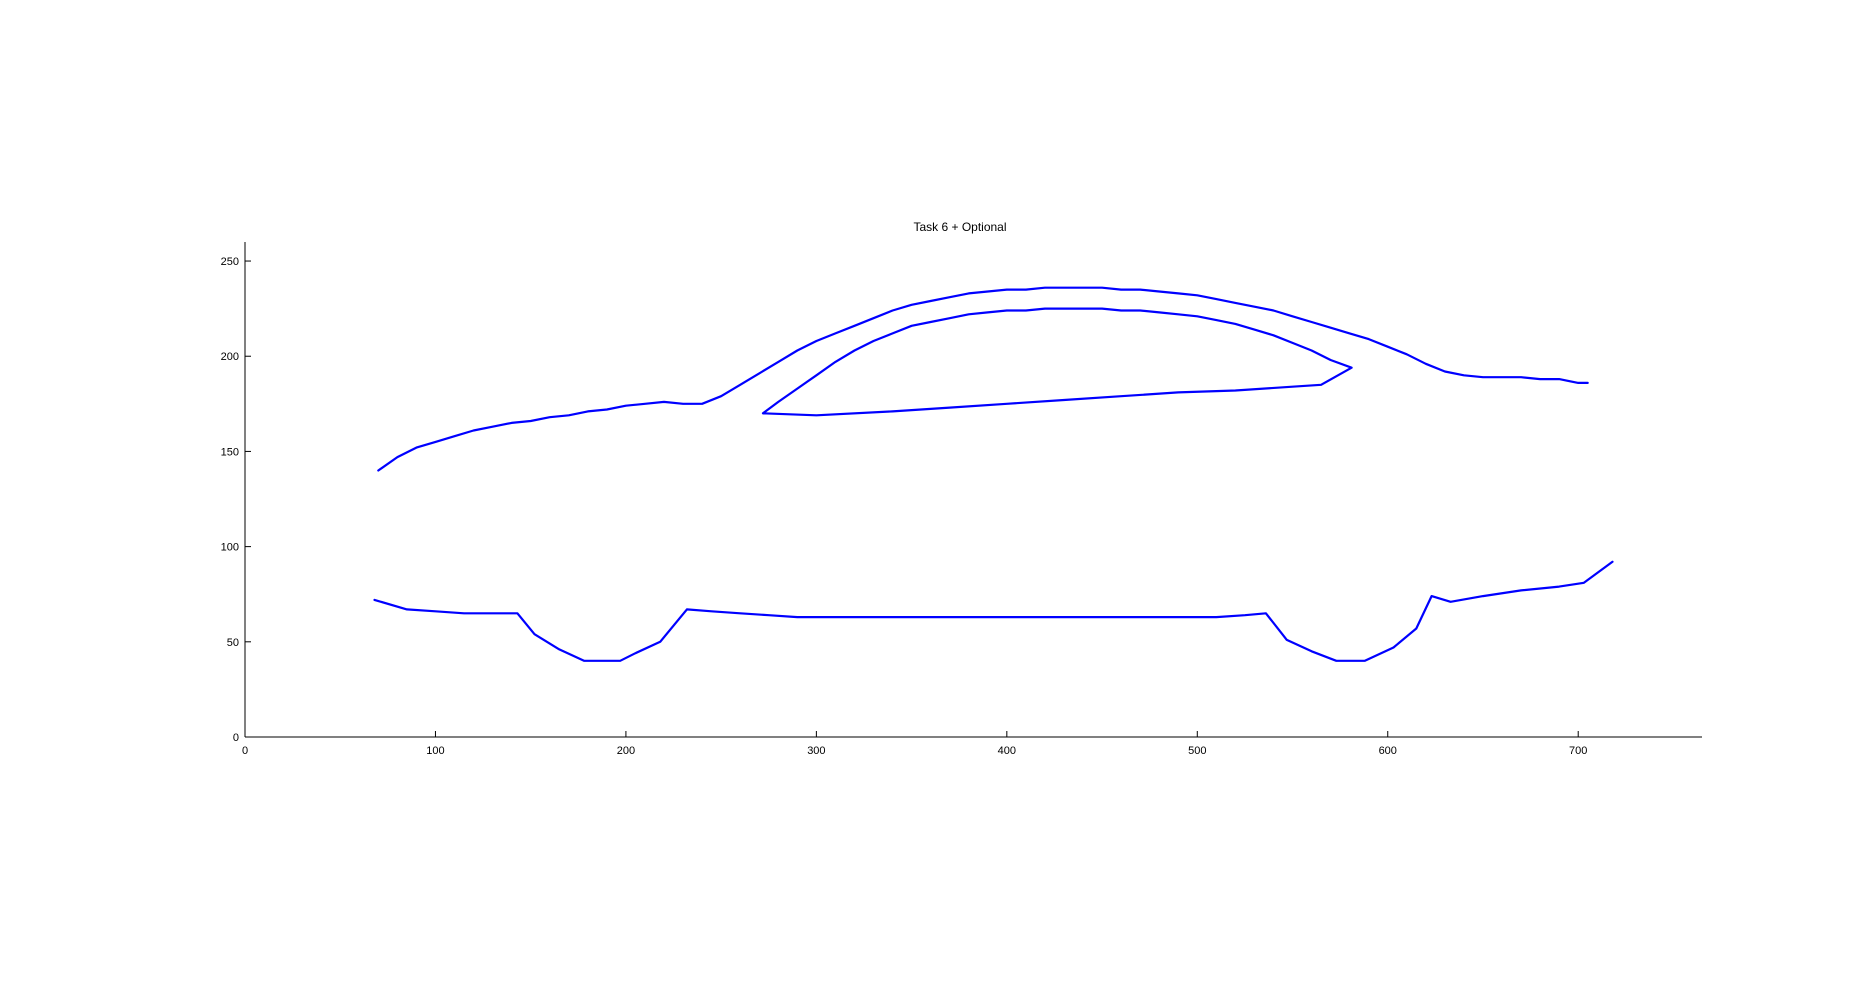  What do you see at coordinates (230, 262) in the screenshot?
I see `y-tick-label: 250` at bounding box center [230, 262].